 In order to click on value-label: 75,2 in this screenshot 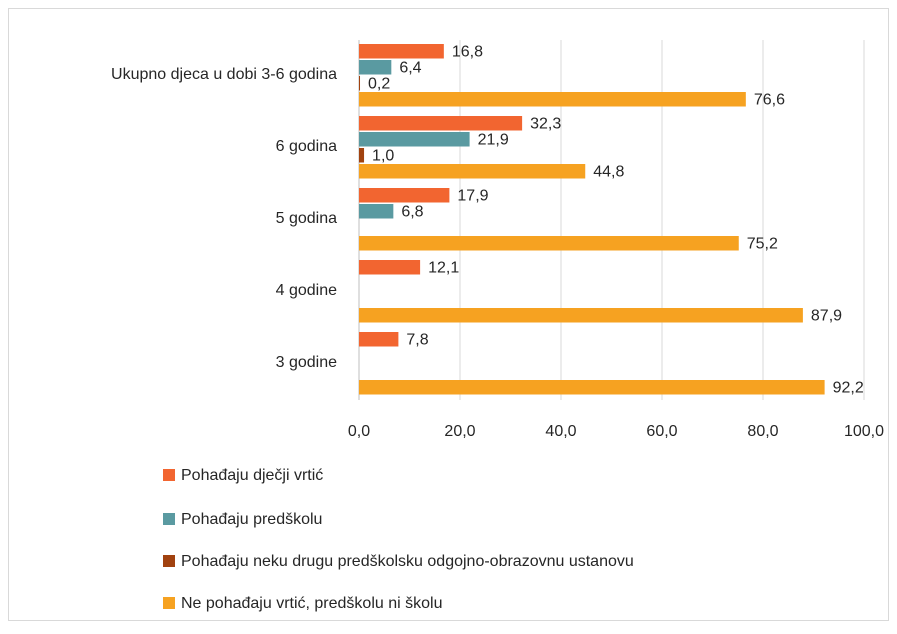, I will do `click(762, 243)`.